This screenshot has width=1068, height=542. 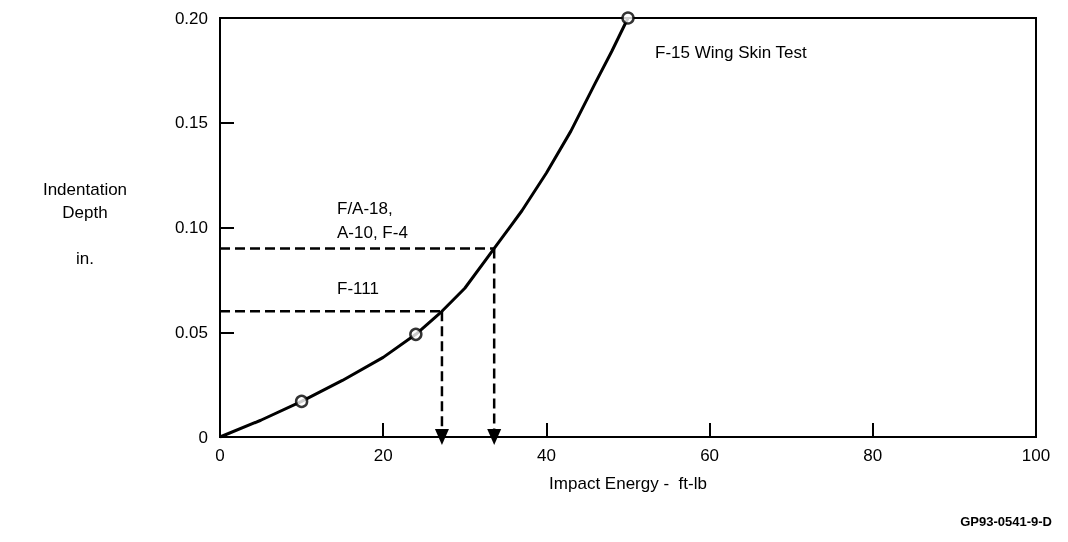 What do you see at coordinates (873, 455) in the screenshot?
I see `x-tick-label: 80` at bounding box center [873, 455].